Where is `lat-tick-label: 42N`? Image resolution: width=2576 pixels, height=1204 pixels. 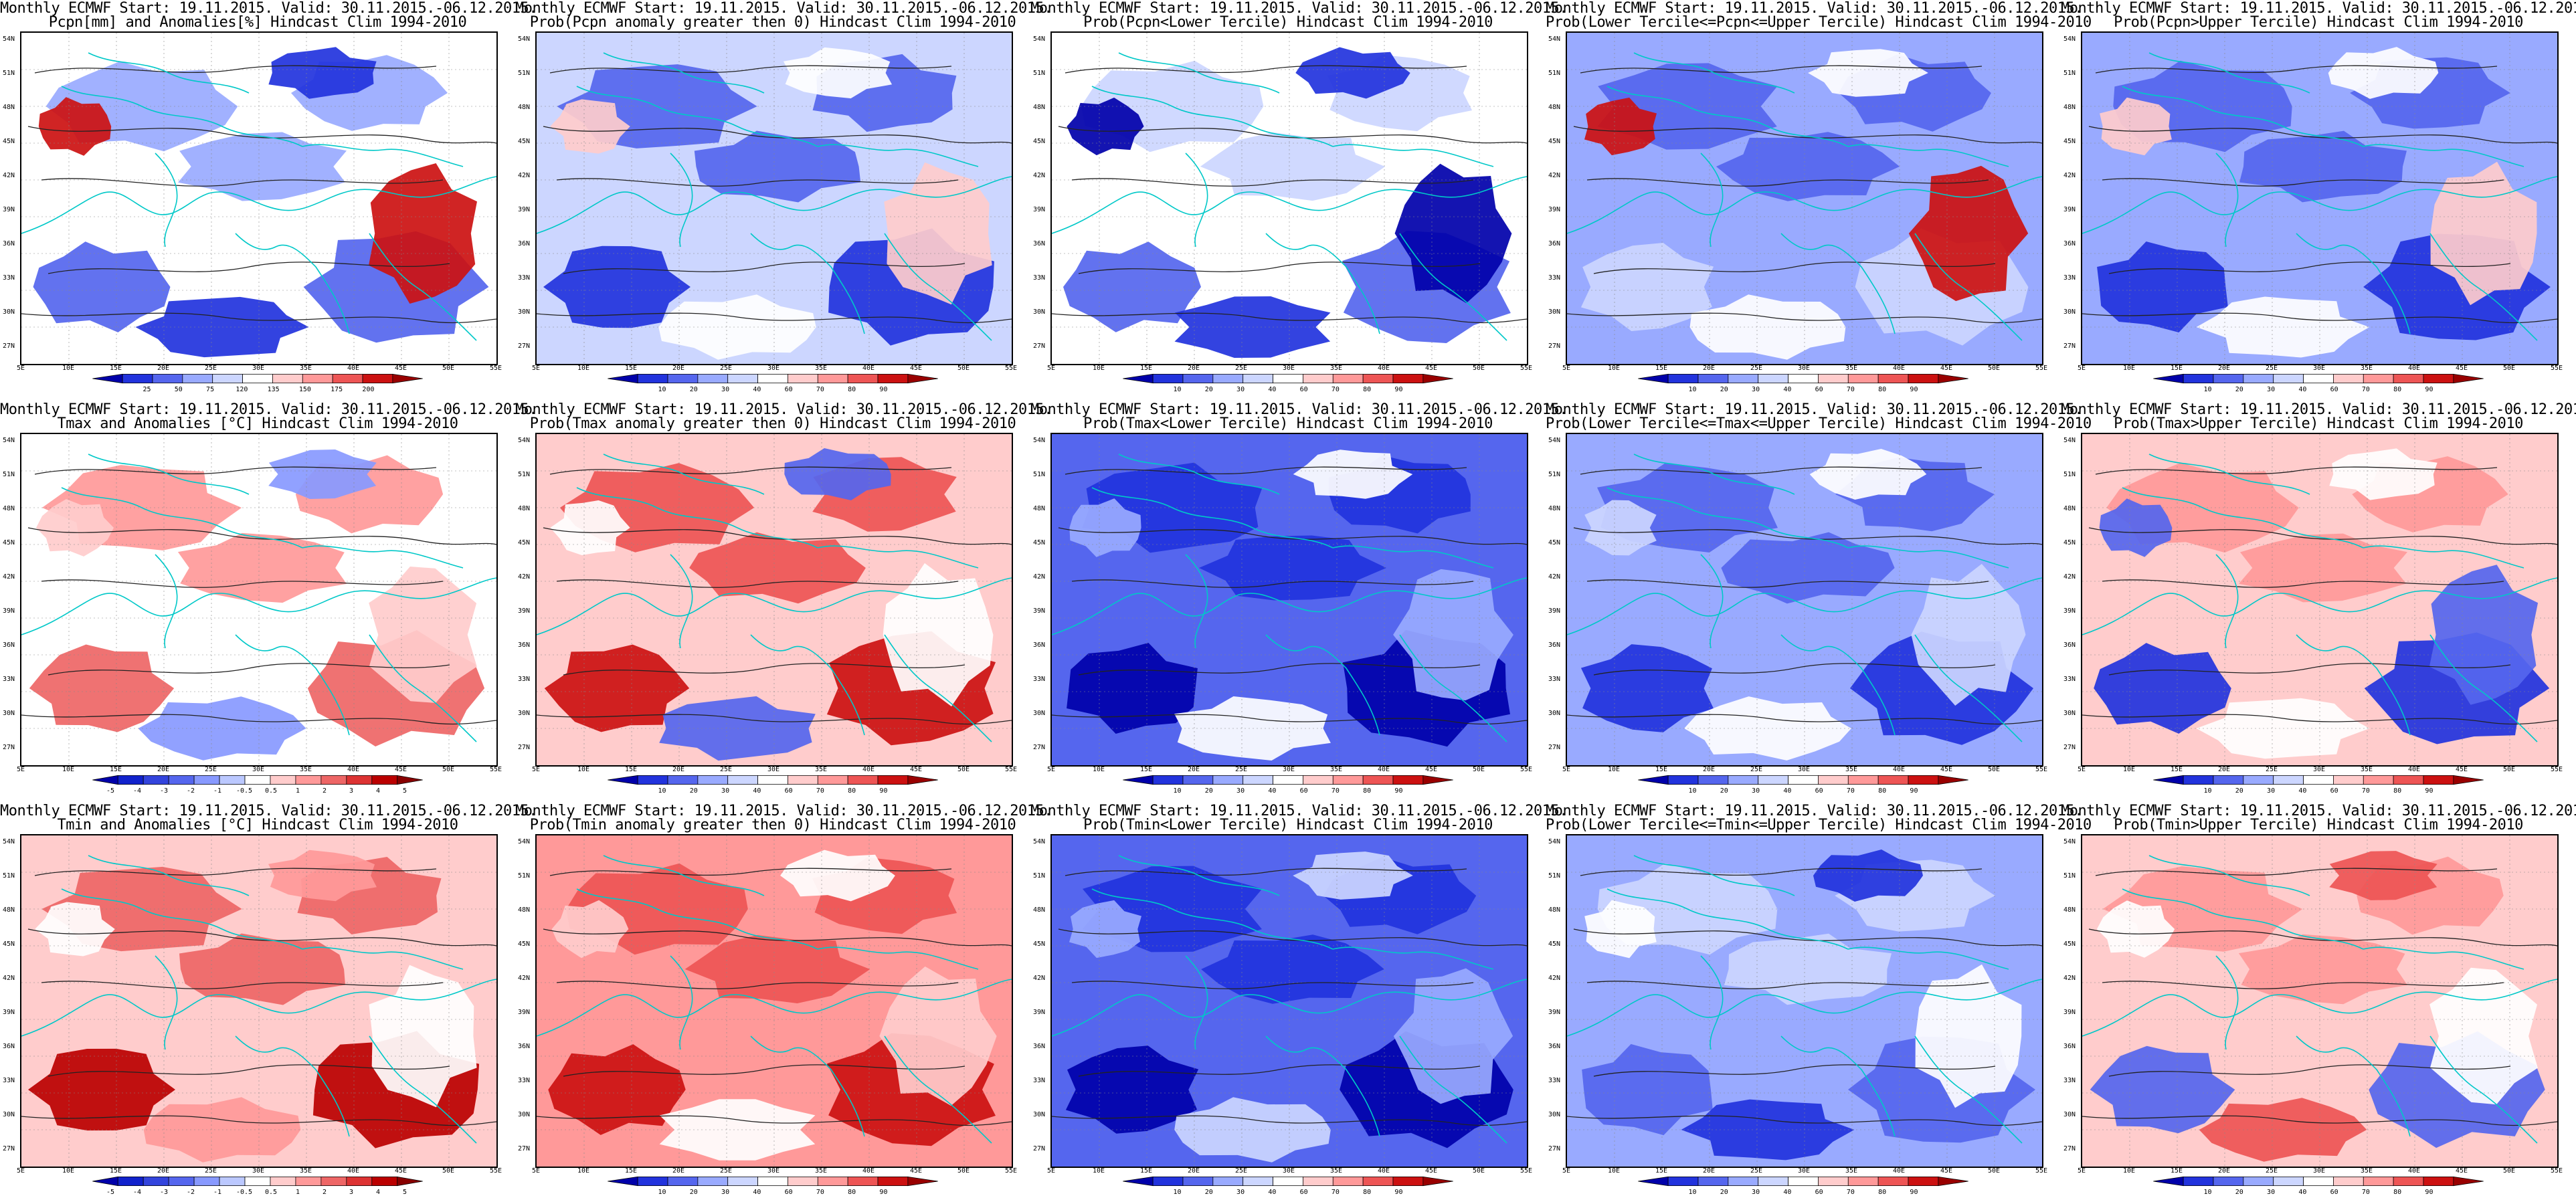 lat-tick-label: 42N is located at coordinates (524, 577).